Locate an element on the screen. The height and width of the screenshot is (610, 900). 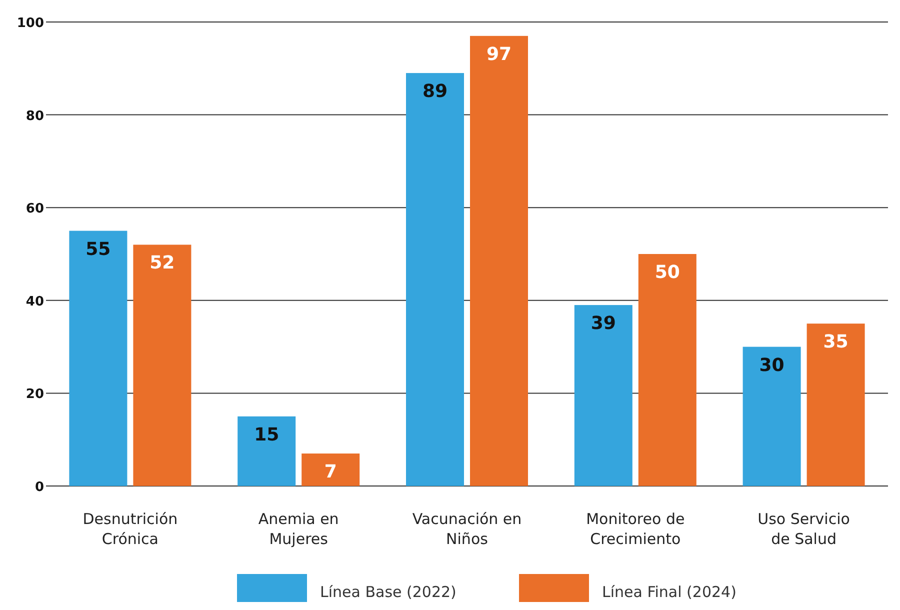
data-label: 97 is located at coordinates (499, 54).